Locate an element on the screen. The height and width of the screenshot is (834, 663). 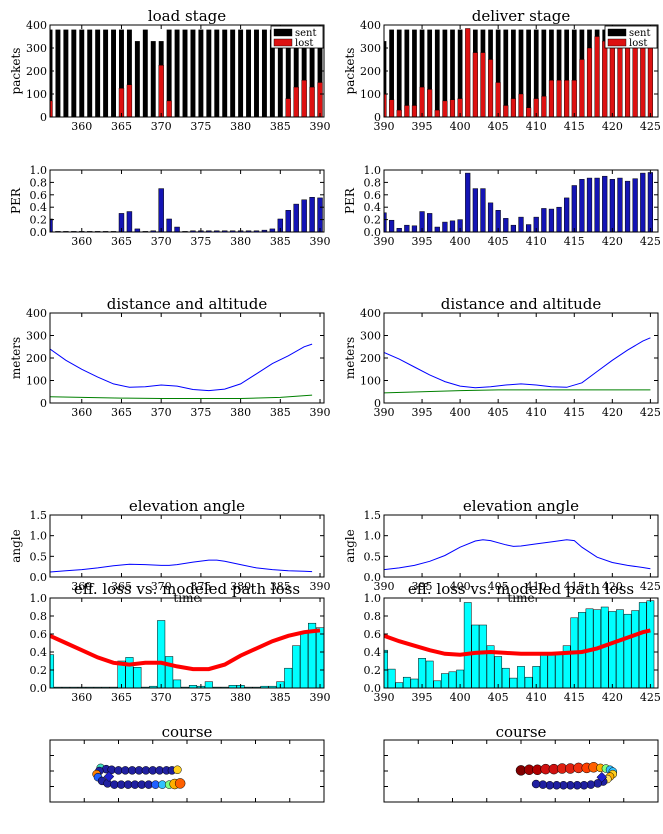
y-tick-label: 100 is located at coordinates (36, 381).